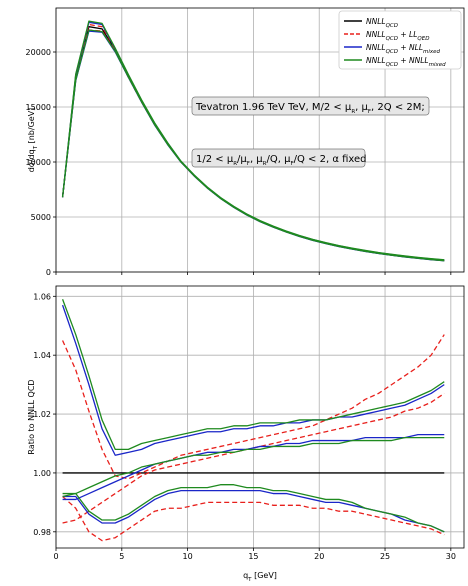 This screenshot has width=468, height=586. I want to click on legend-label-1: NNLLQCD, so click(382, 23).